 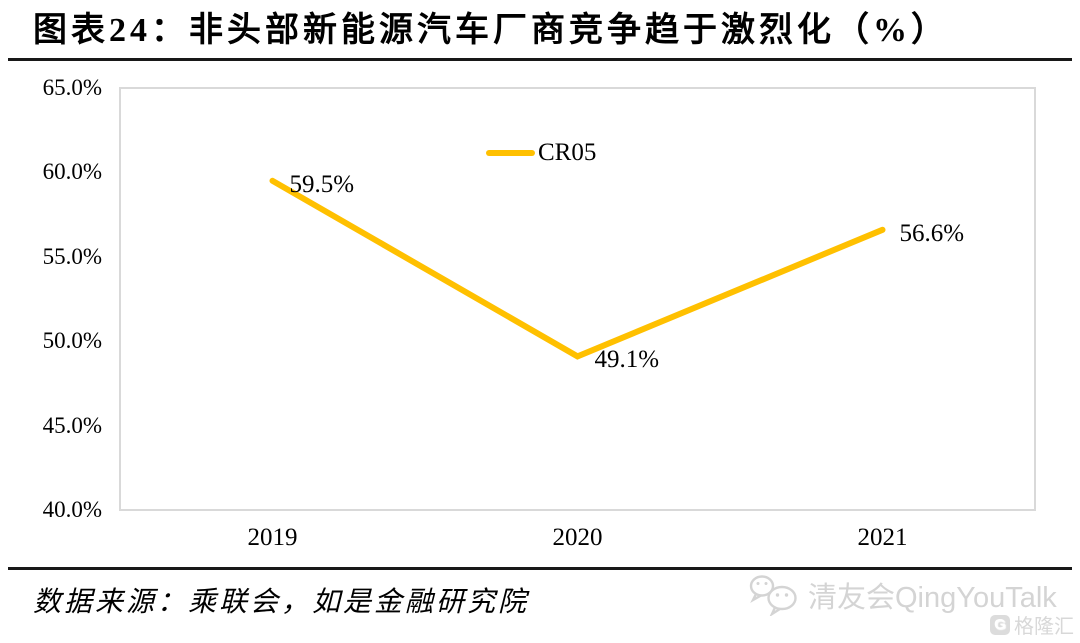 I want to click on data-source-text: 数据来源：乘联会，如是金融研究院, so click(x=281, y=602).